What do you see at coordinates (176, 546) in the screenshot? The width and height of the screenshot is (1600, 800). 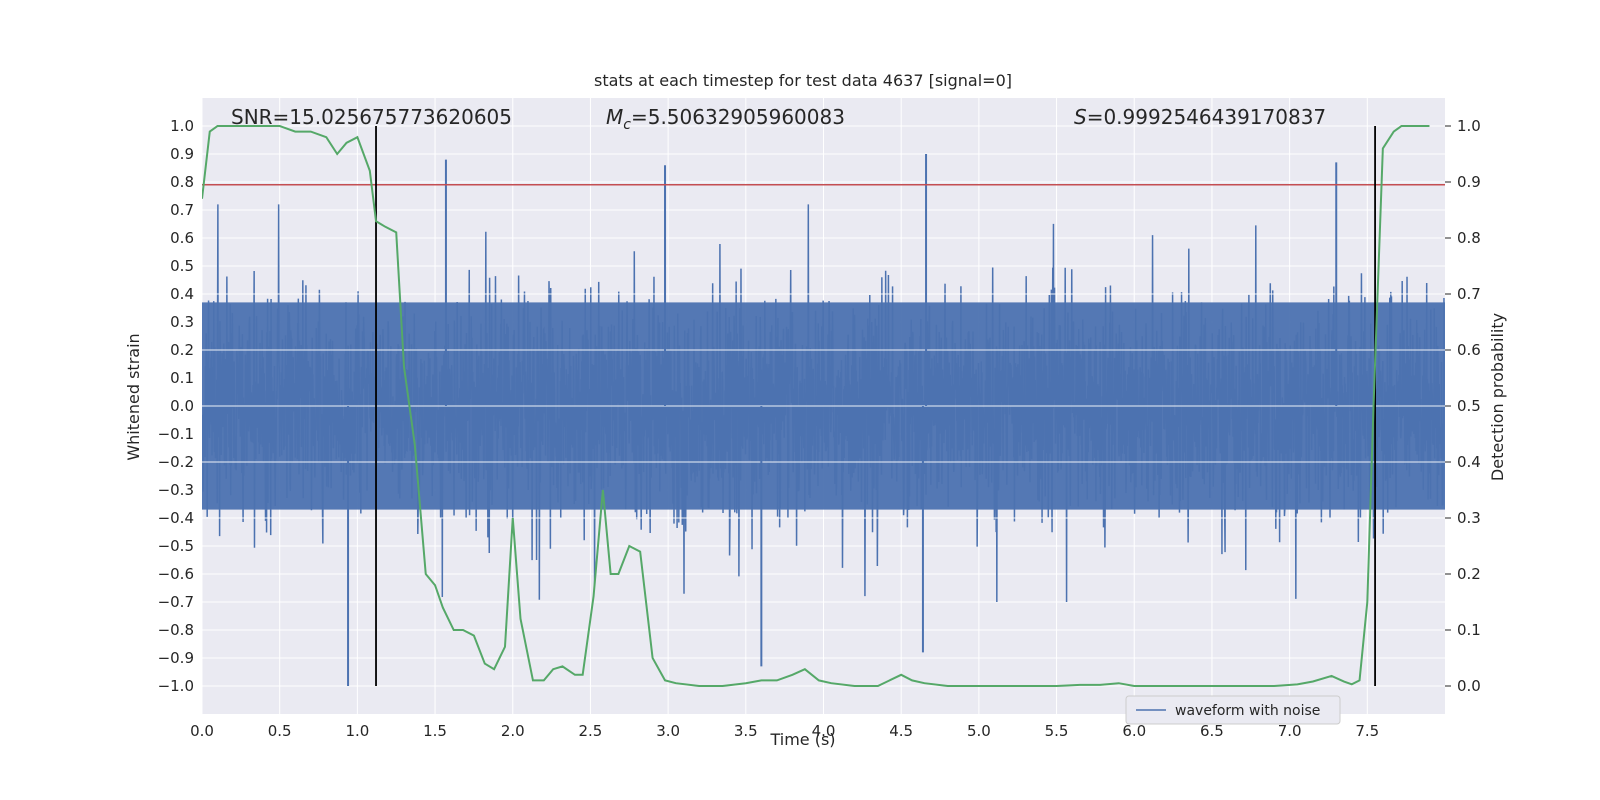 I see `y-tick-label: −0.5` at bounding box center [176, 546].